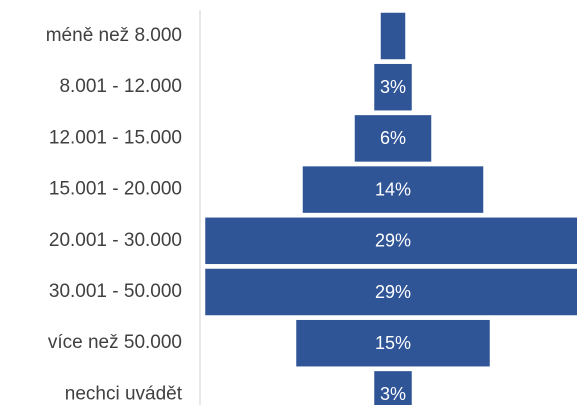 This screenshot has width=577, height=405. I want to click on category-label: 15.001 - 20.000, so click(115, 189).